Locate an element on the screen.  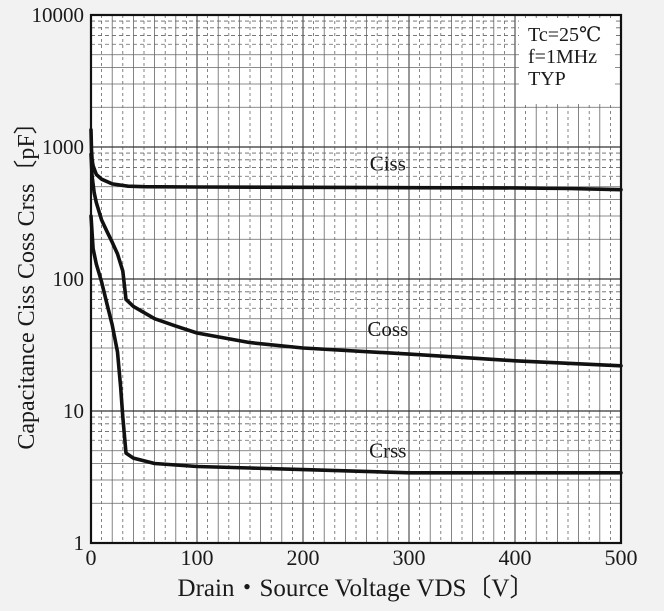
y-tick-label: 1 is located at coordinates (79, 543).